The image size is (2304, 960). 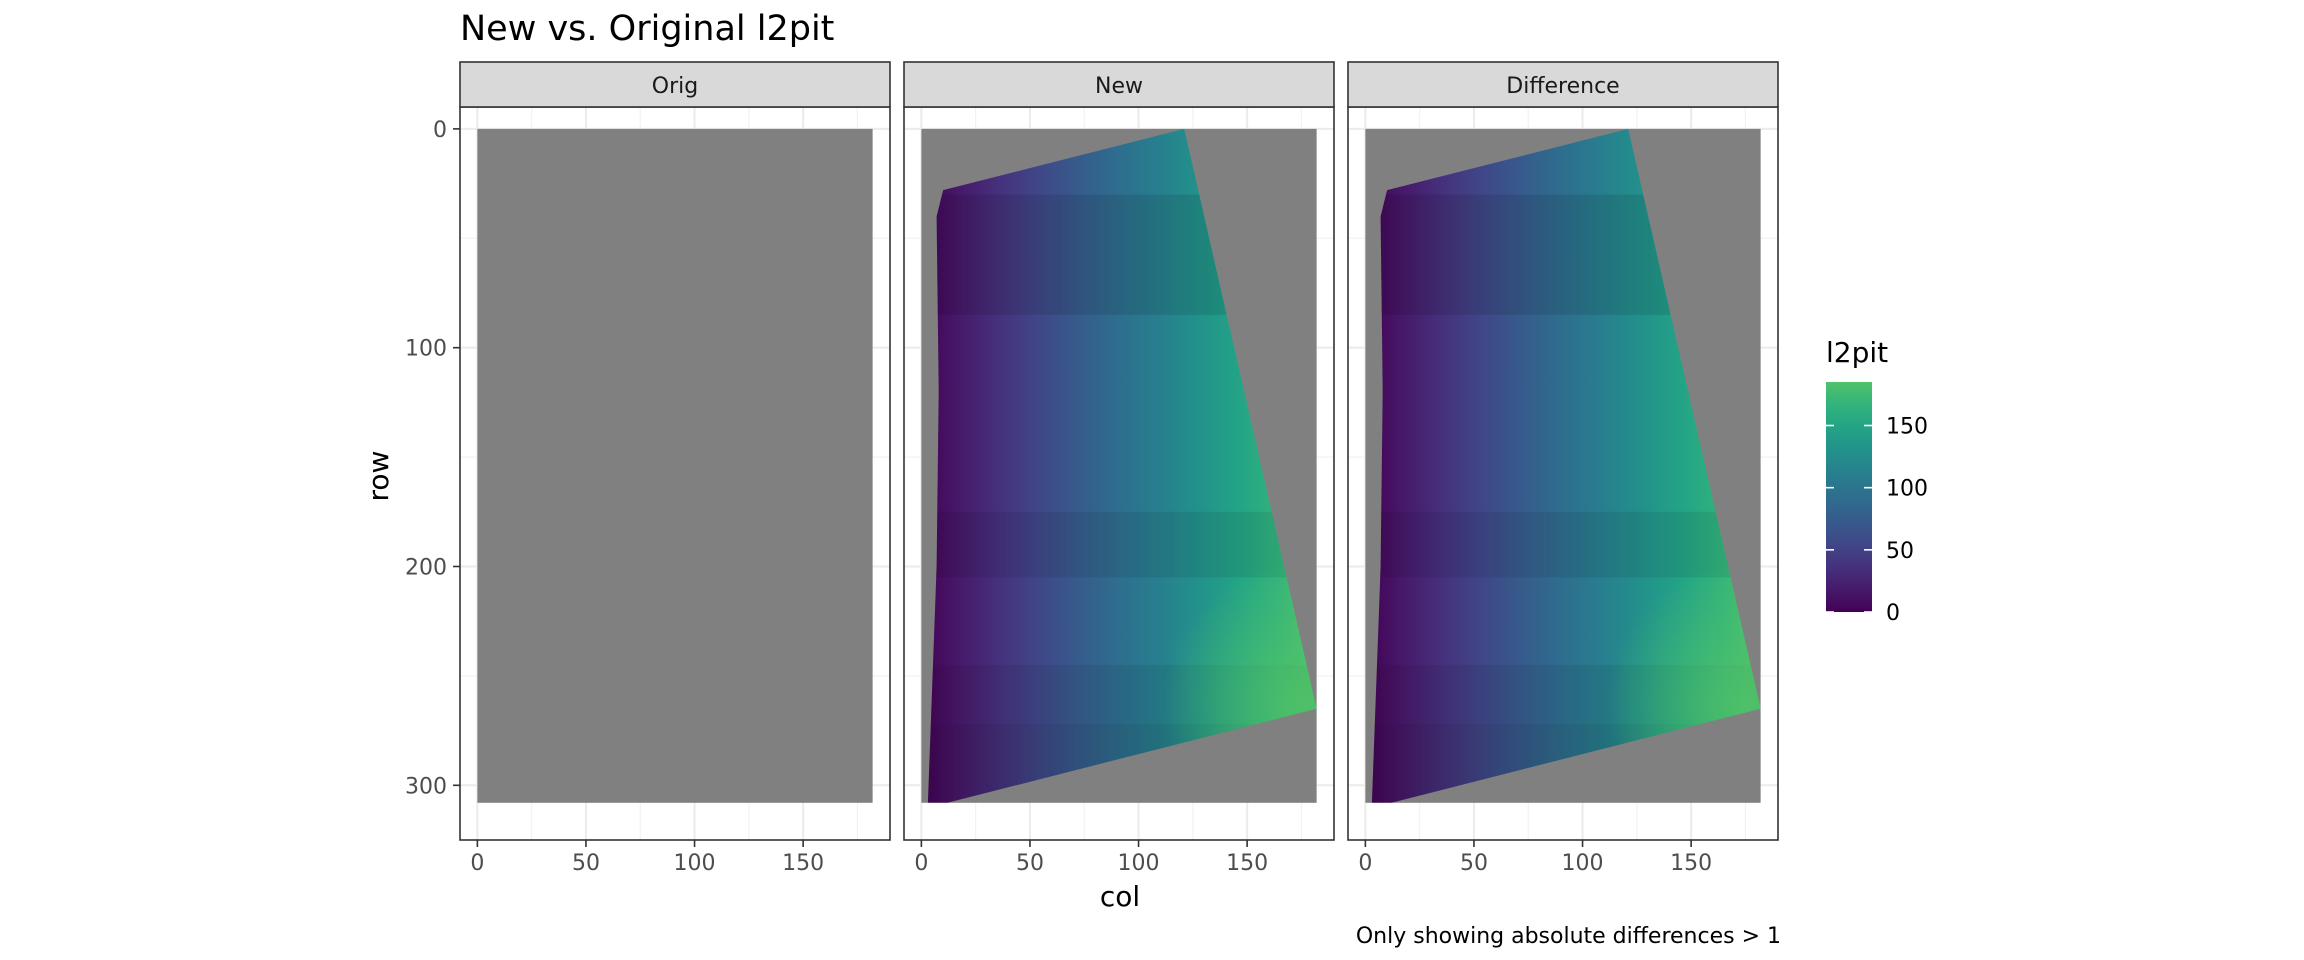 I want to click on y-tick-label: 200, so click(x=426, y=567).